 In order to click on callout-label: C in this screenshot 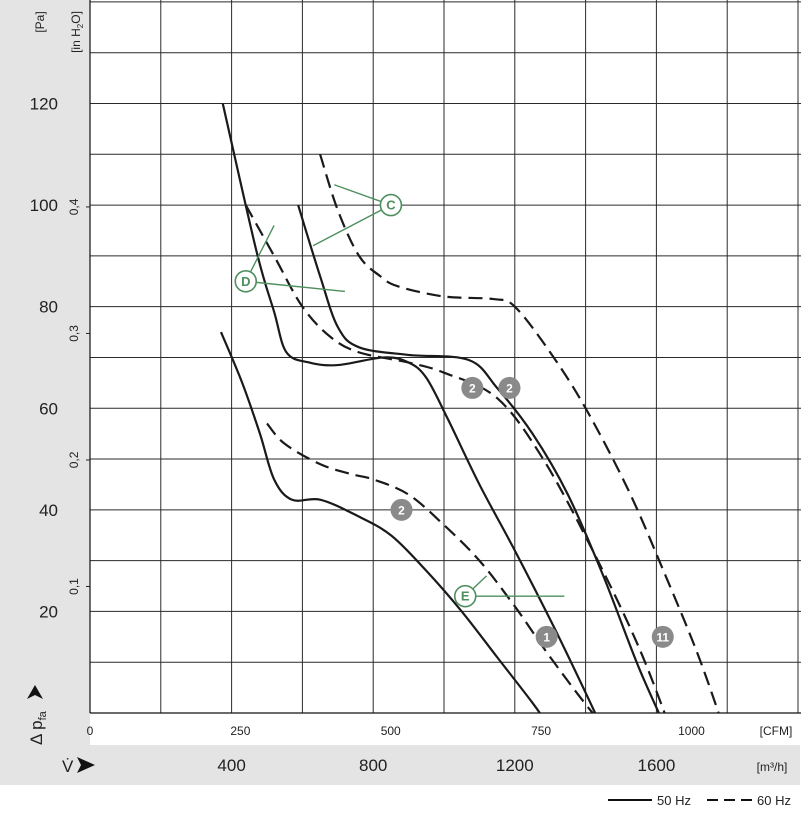, I will do `click(391, 205)`.